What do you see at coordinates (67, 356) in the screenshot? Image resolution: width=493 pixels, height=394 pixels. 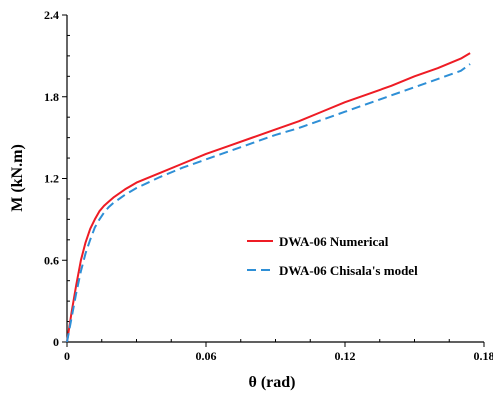 I see `x-tick-label: 0` at bounding box center [67, 356].